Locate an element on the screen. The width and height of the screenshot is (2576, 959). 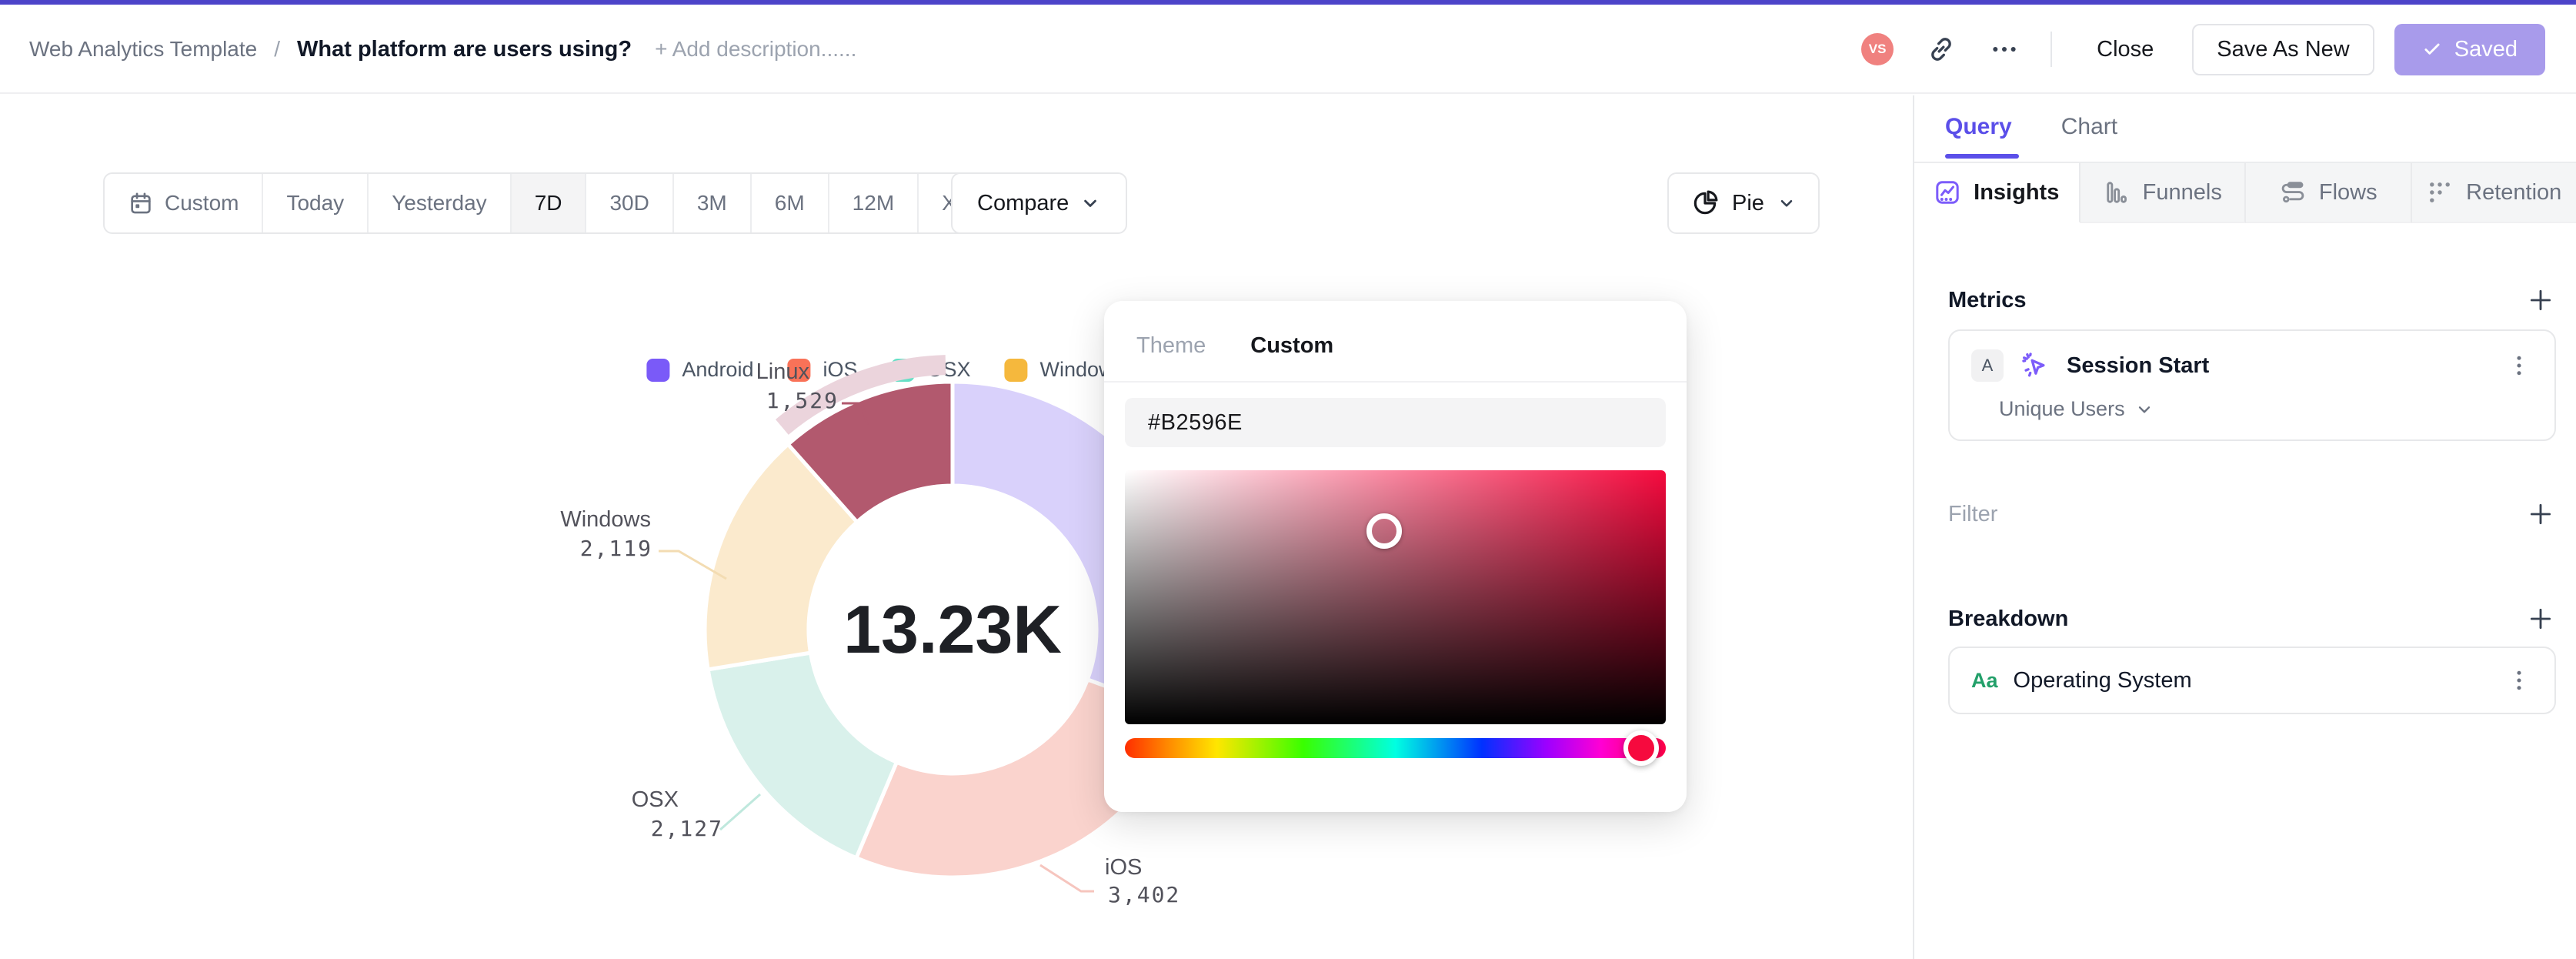
date-range-7d: 7D is located at coordinates (549, 203).